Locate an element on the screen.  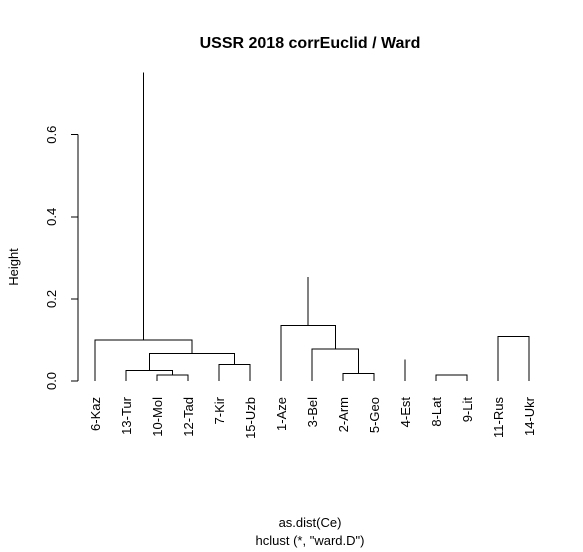
leaf-label: 9-Lit is located at coordinates (467, 410).